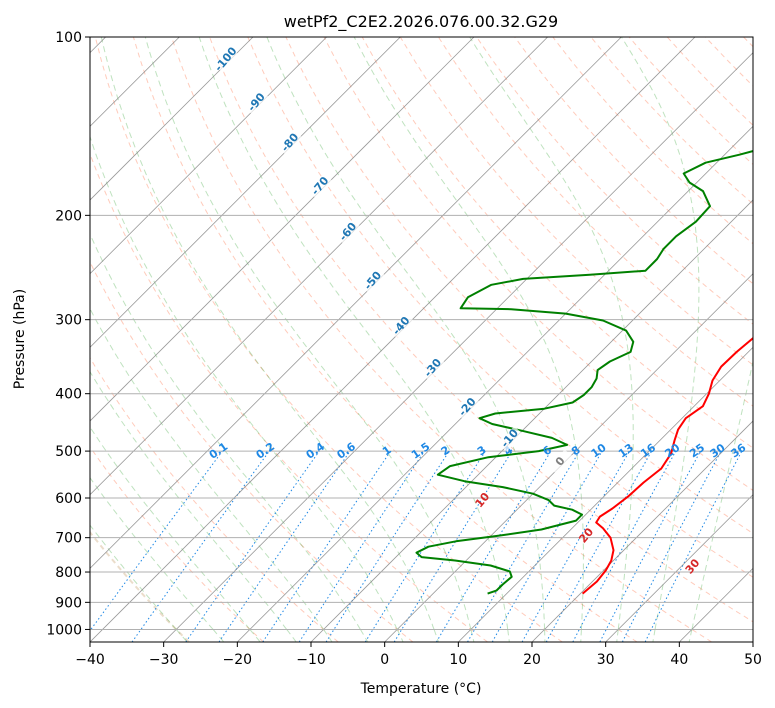 This screenshot has height=708, width=775. I want to click on y-tick-label: 100, so click(68, 38).